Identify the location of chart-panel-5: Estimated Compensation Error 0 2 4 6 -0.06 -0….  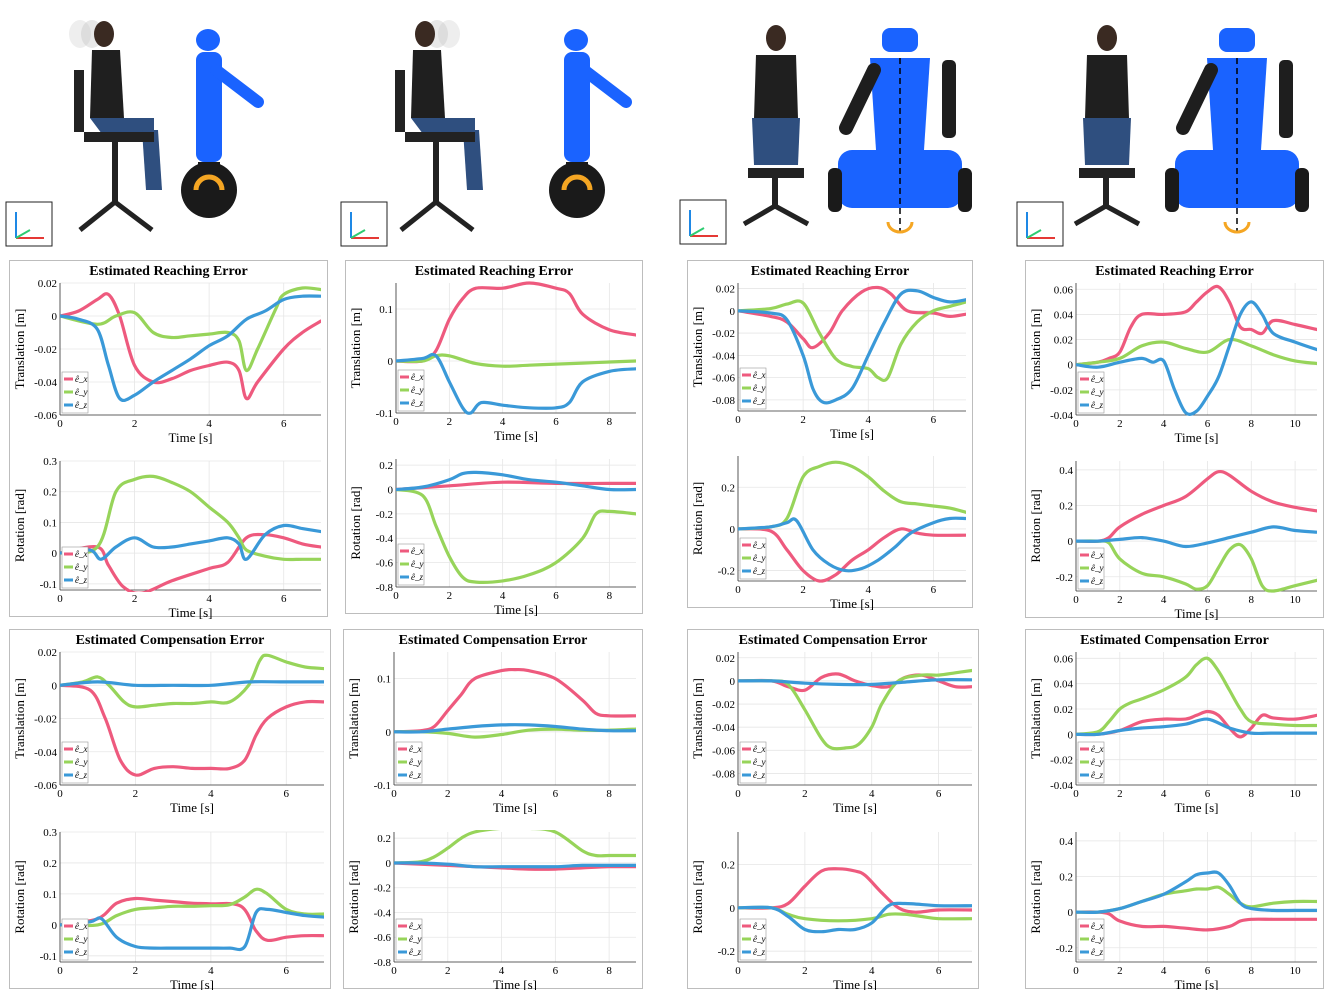
(170, 809).